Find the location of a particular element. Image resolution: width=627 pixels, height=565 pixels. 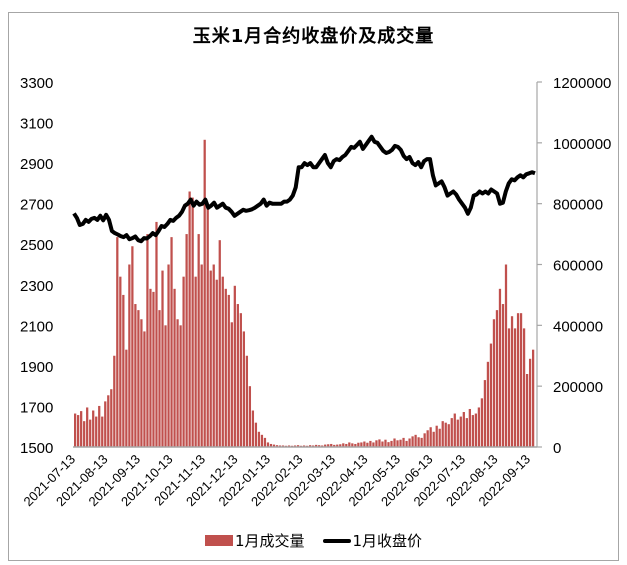

legend-volume-label: 1月成交量 is located at coordinates (269, 541).